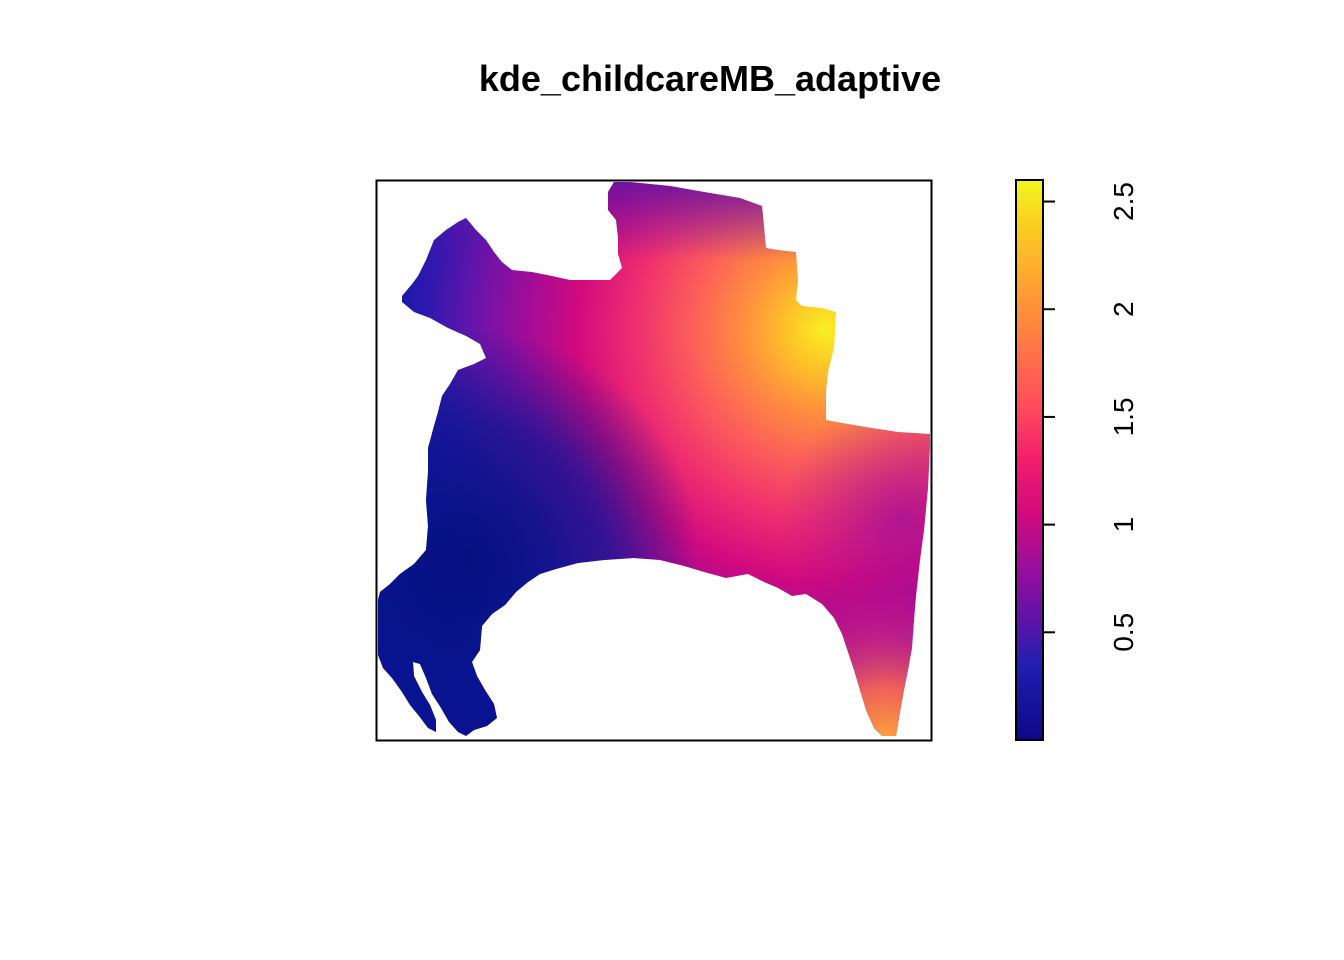 This screenshot has width=1344, height=960. I want to click on density-south-tip, so click(865, 658).